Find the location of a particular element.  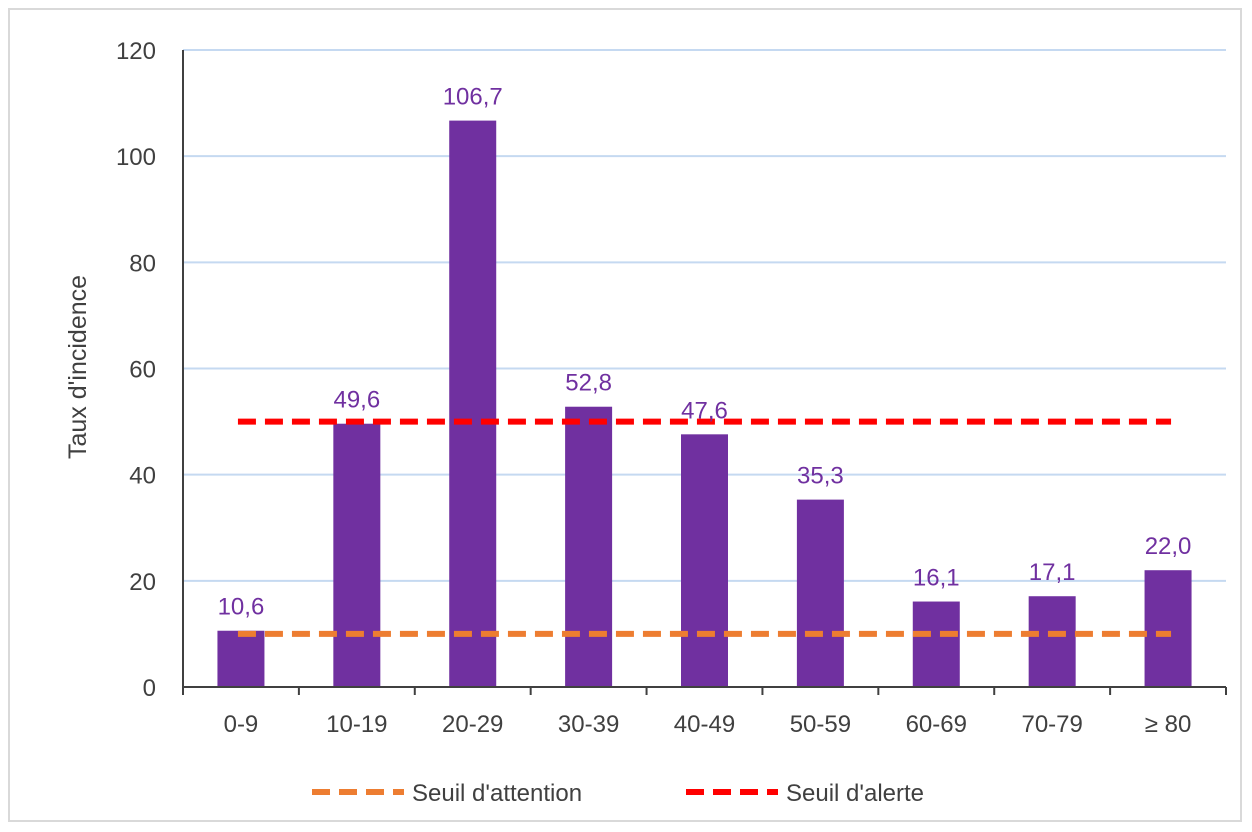

data-label: 52,8 is located at coordinates (588, 383).